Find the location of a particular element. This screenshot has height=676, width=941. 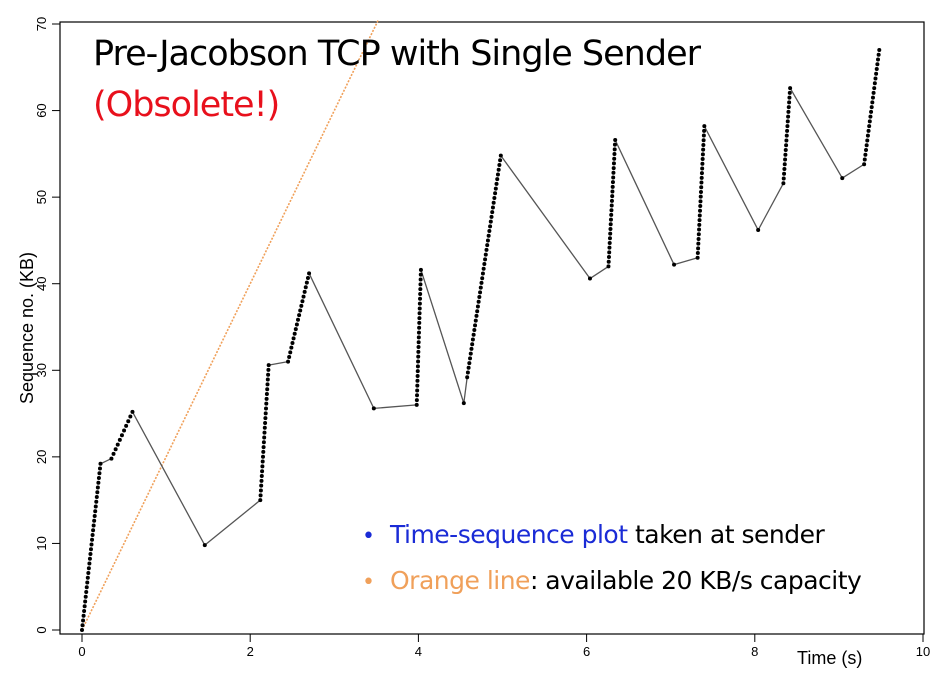

legend-text: taken at sender is located at coordinates (726, 534).